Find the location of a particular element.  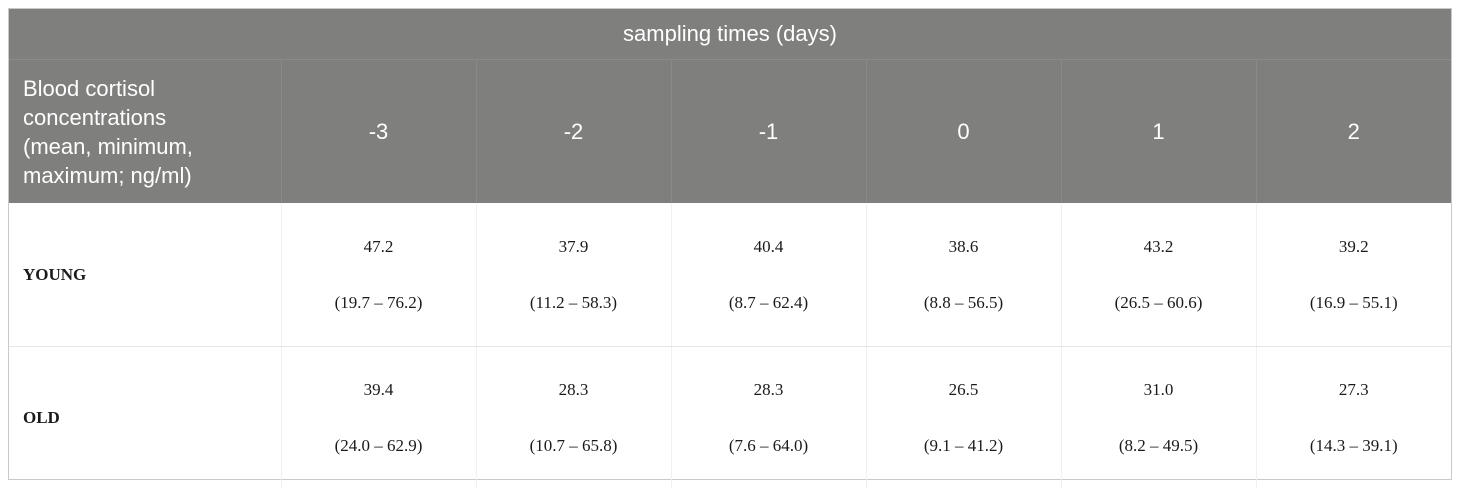

cell-range: (11.2 – 58.3) is located at coordinates (574, 303).